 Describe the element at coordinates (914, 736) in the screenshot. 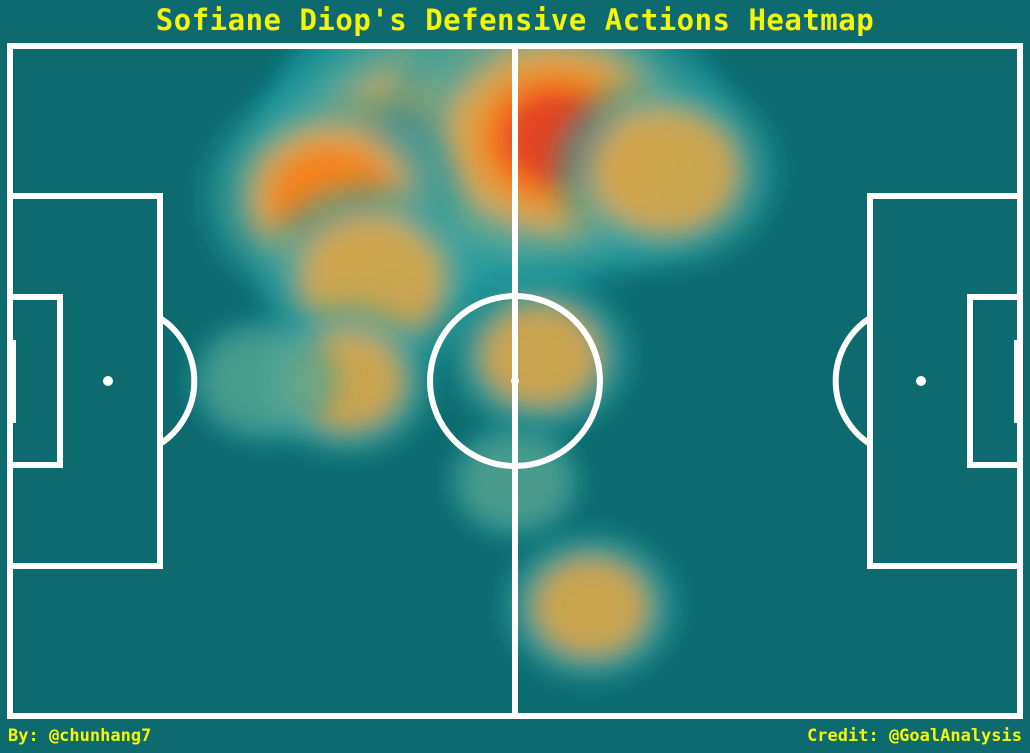

I see `source-credit: Credit: @GoalAnalysis` at that location.